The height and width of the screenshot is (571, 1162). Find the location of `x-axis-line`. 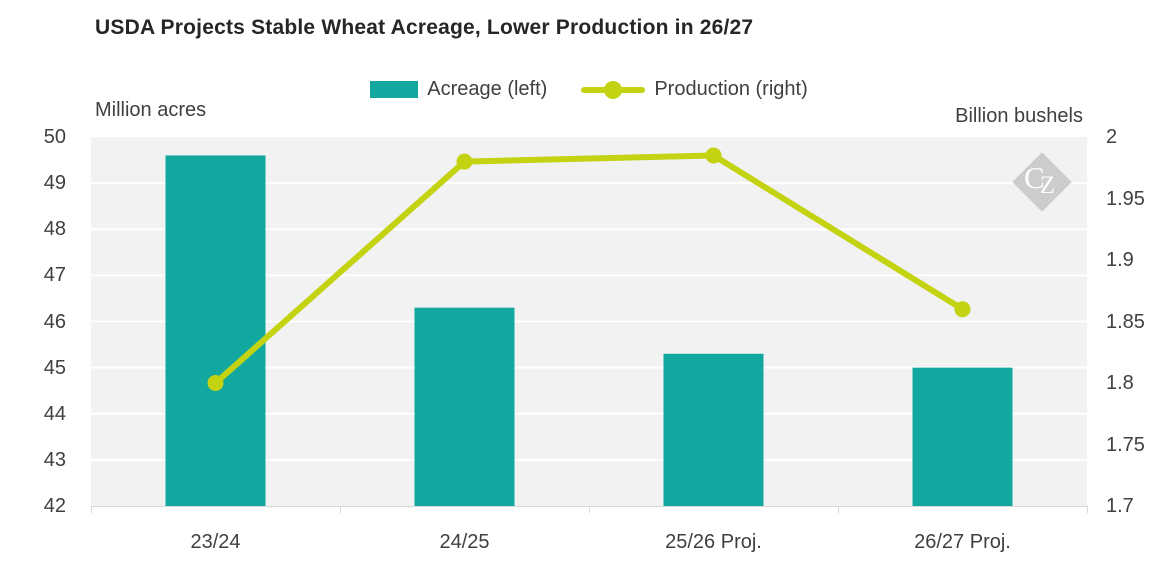

x-axis-line is located at coordinates (589, 506).